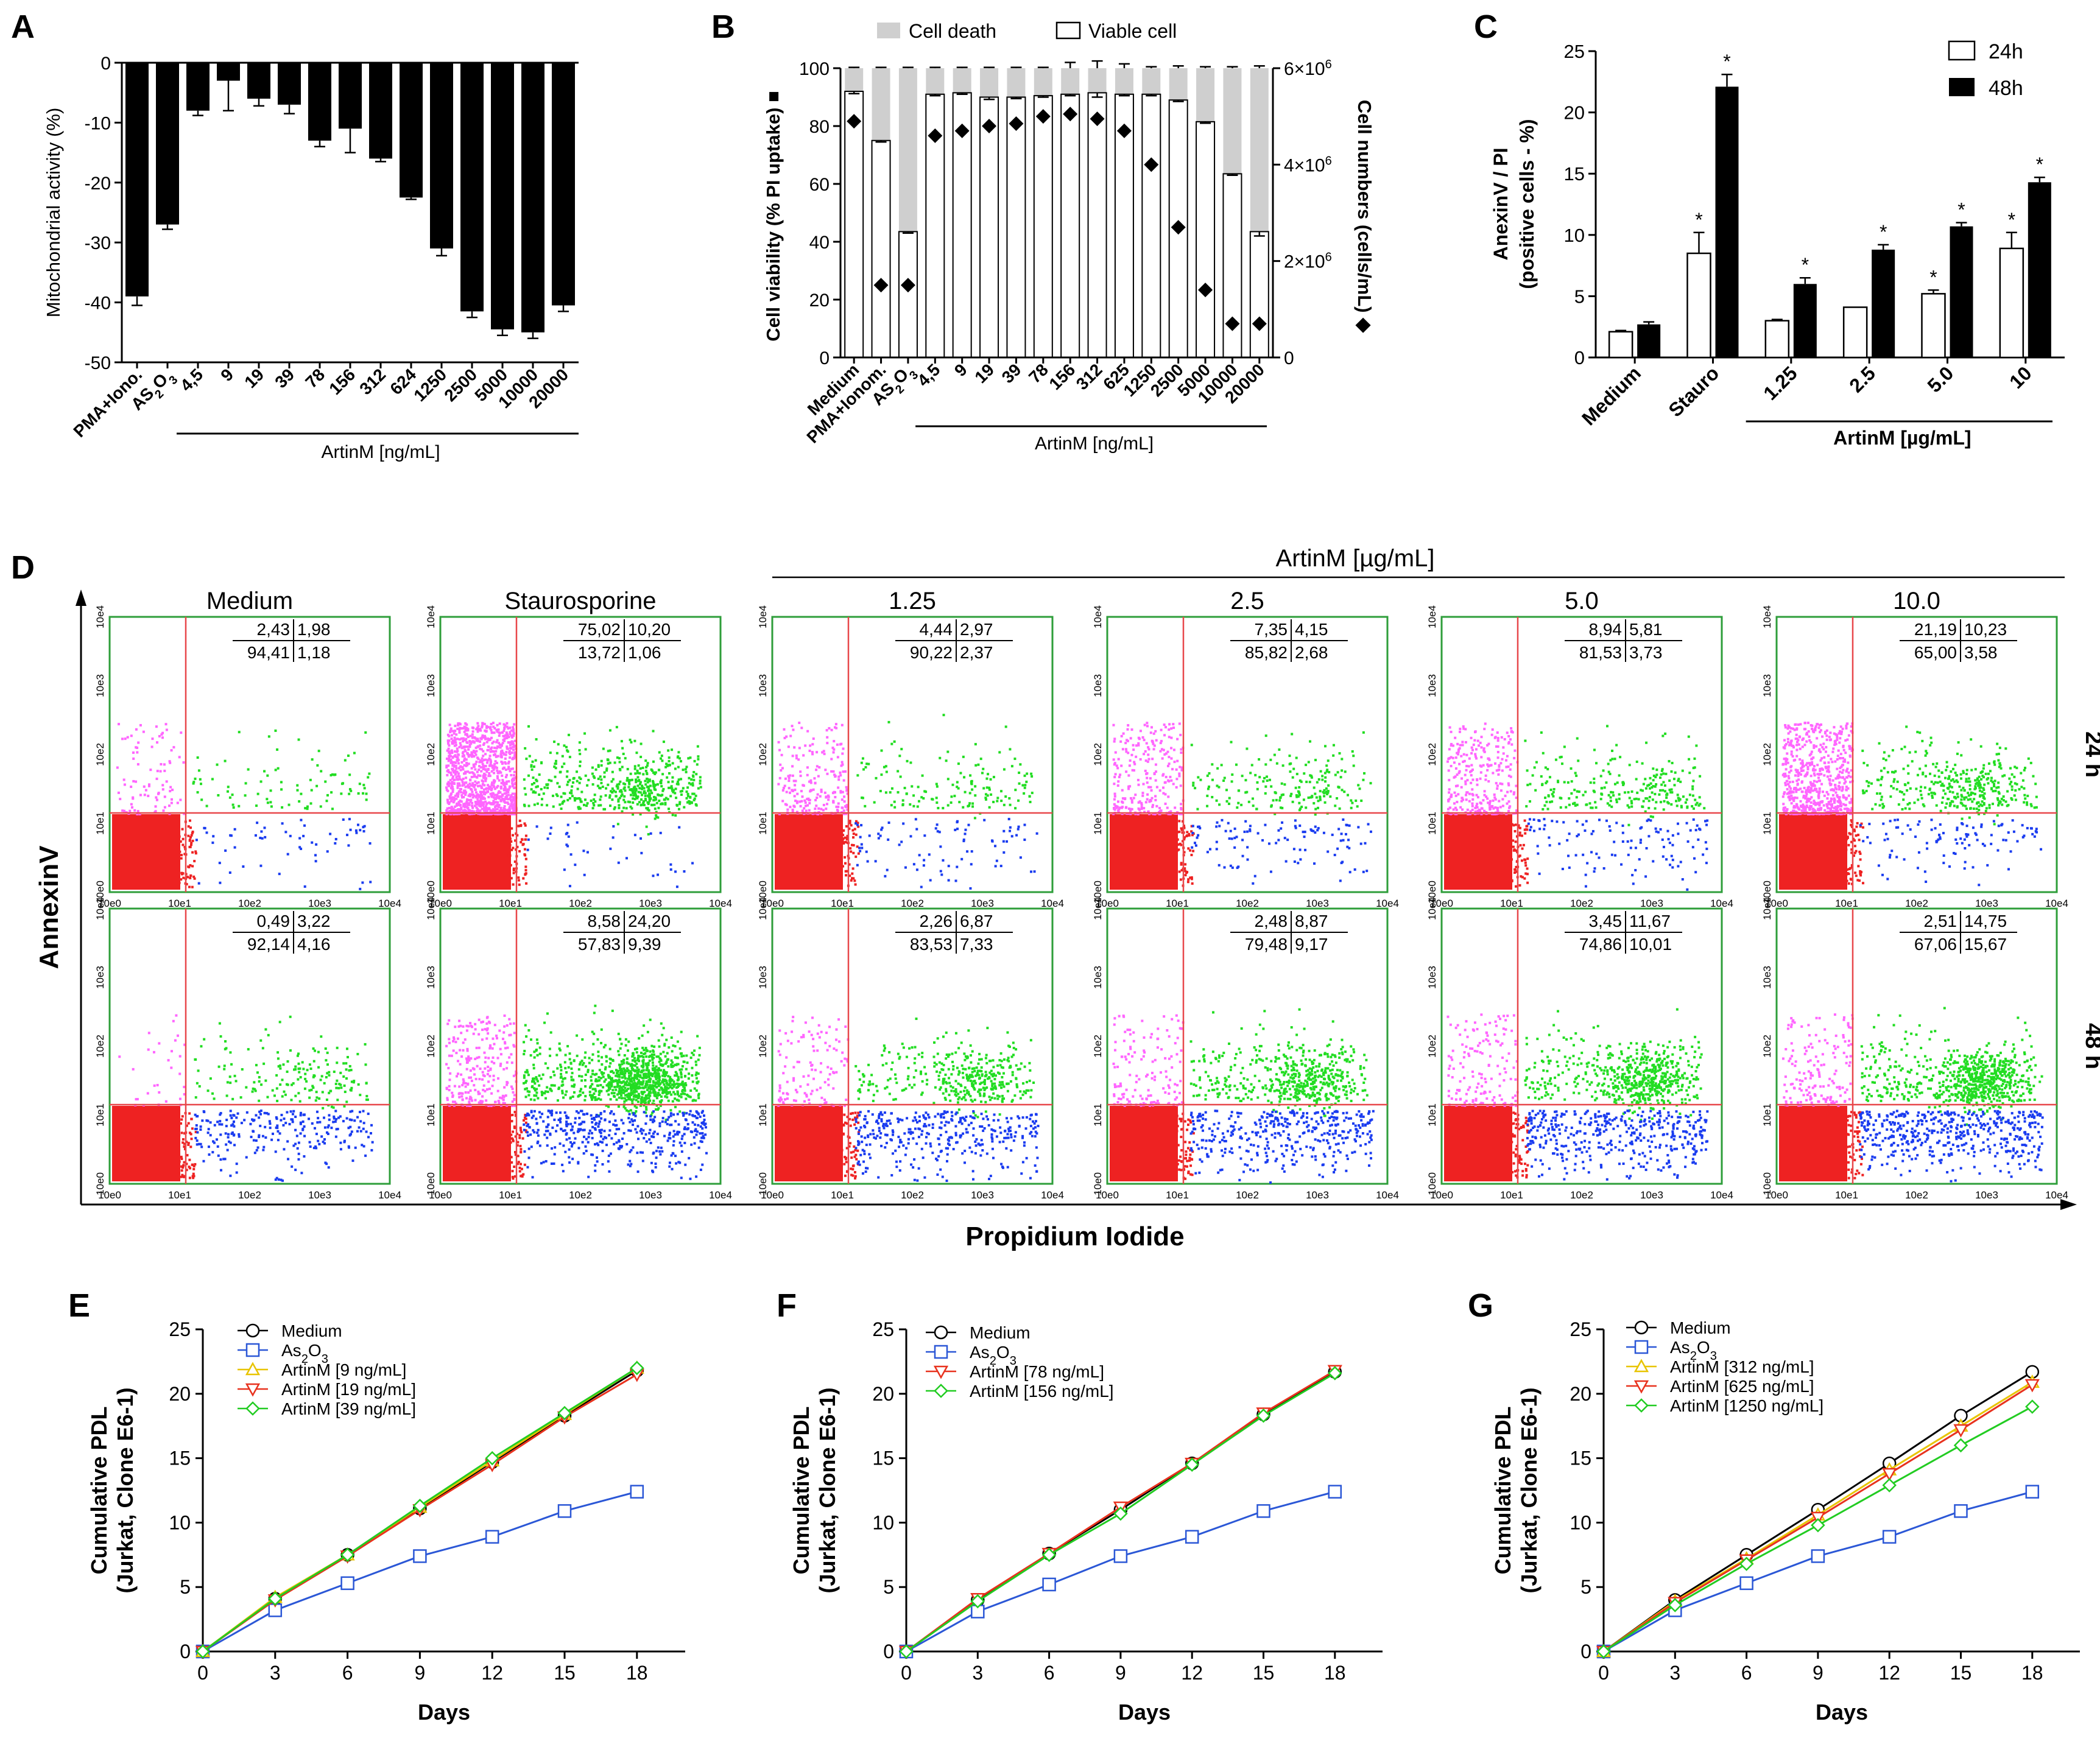 This screenshot has height=1741, width=2100. Describe the element at coordinates (98, 184) in the screenshot. I see `a-ytick-label: -20` at that location.